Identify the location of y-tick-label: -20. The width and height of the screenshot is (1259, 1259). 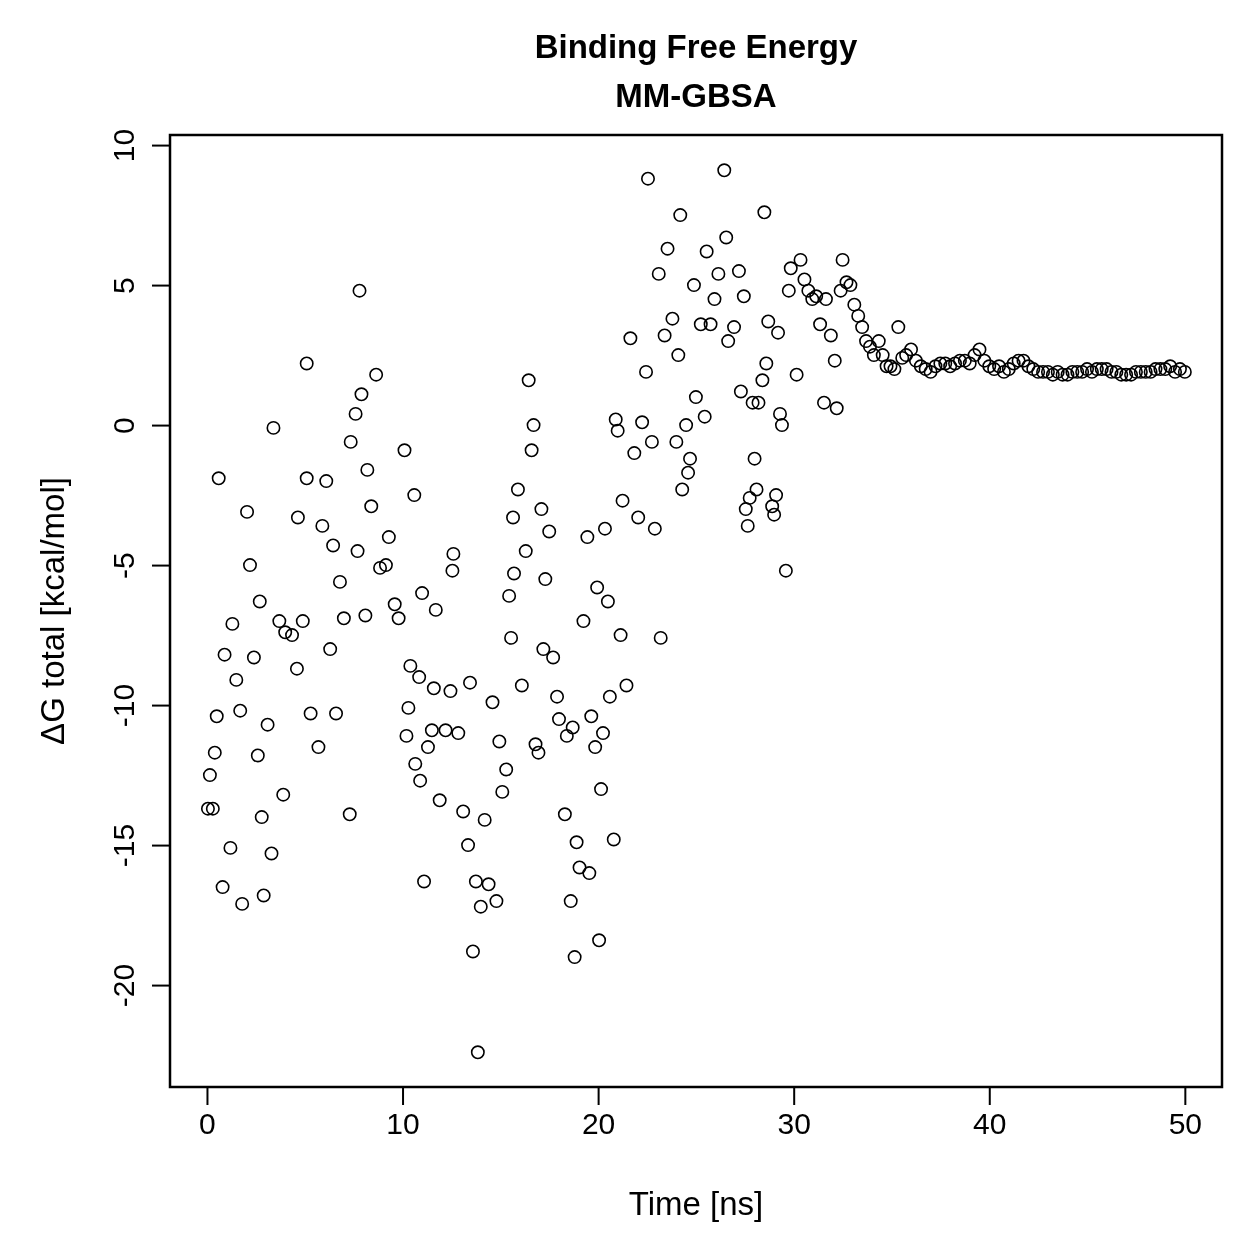
(123, 985).